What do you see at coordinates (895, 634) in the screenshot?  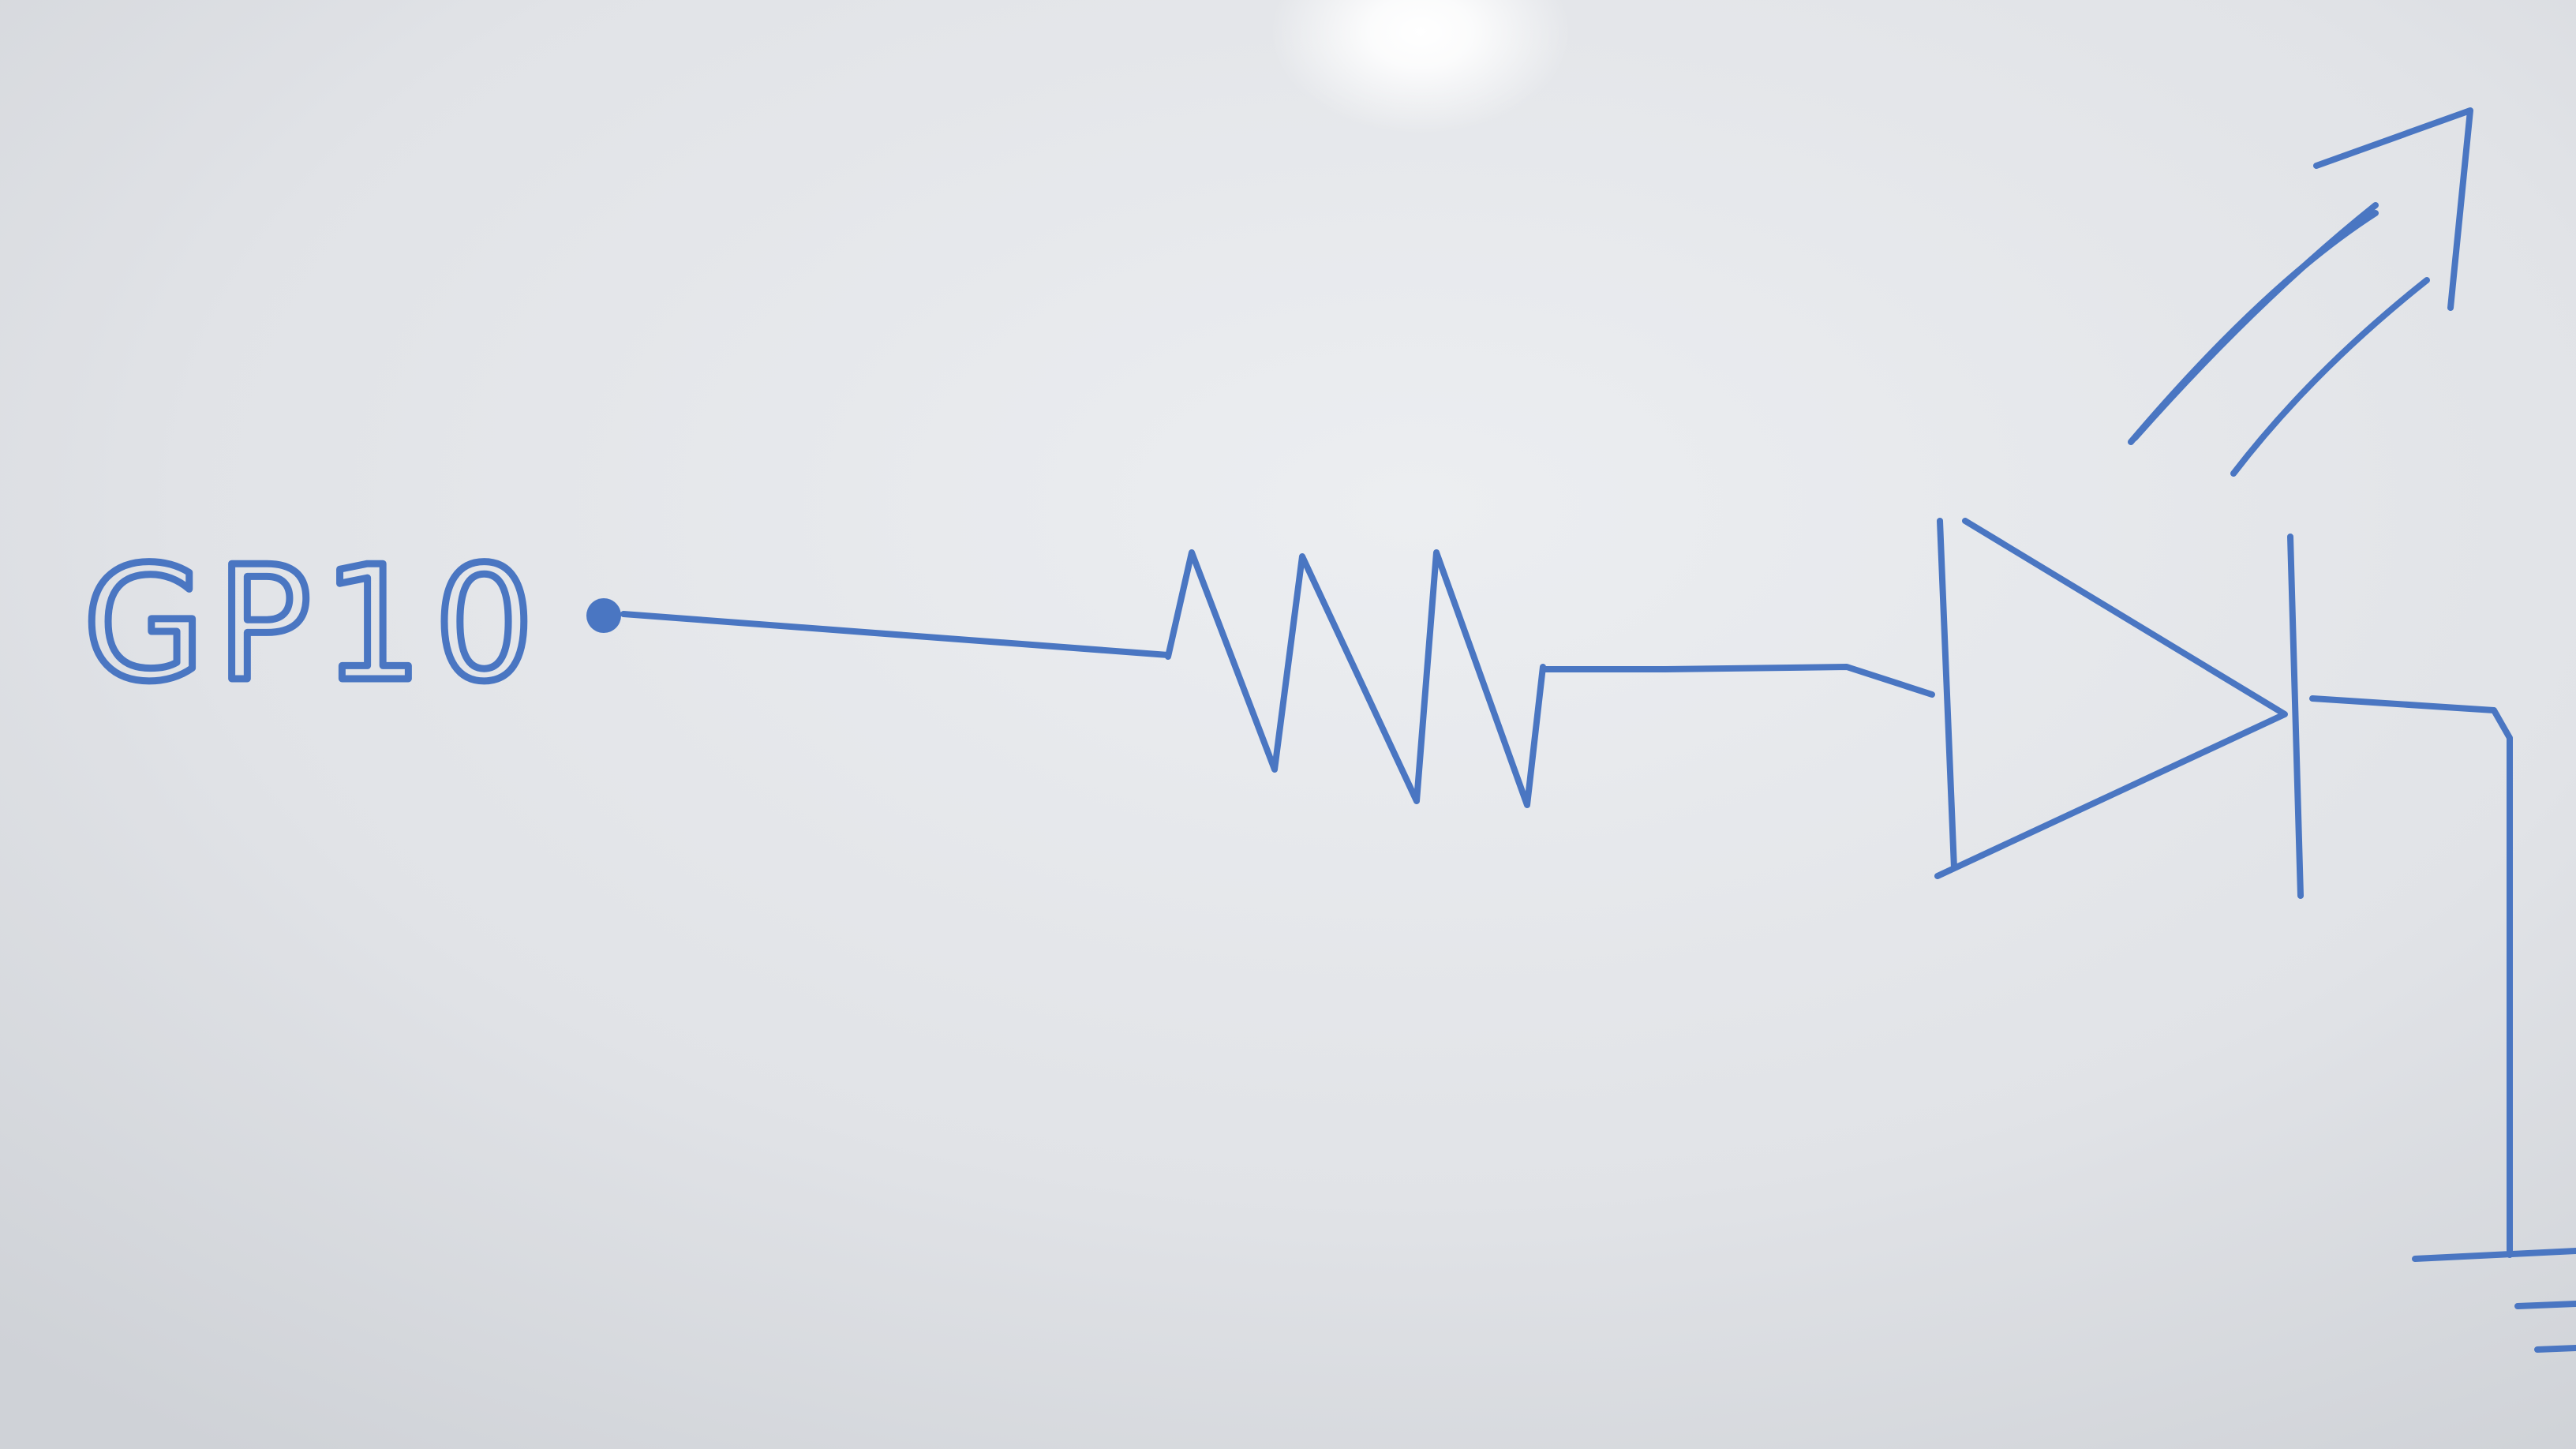 I see `wire-pin-to-resistor` at bounding box center [895, 634].